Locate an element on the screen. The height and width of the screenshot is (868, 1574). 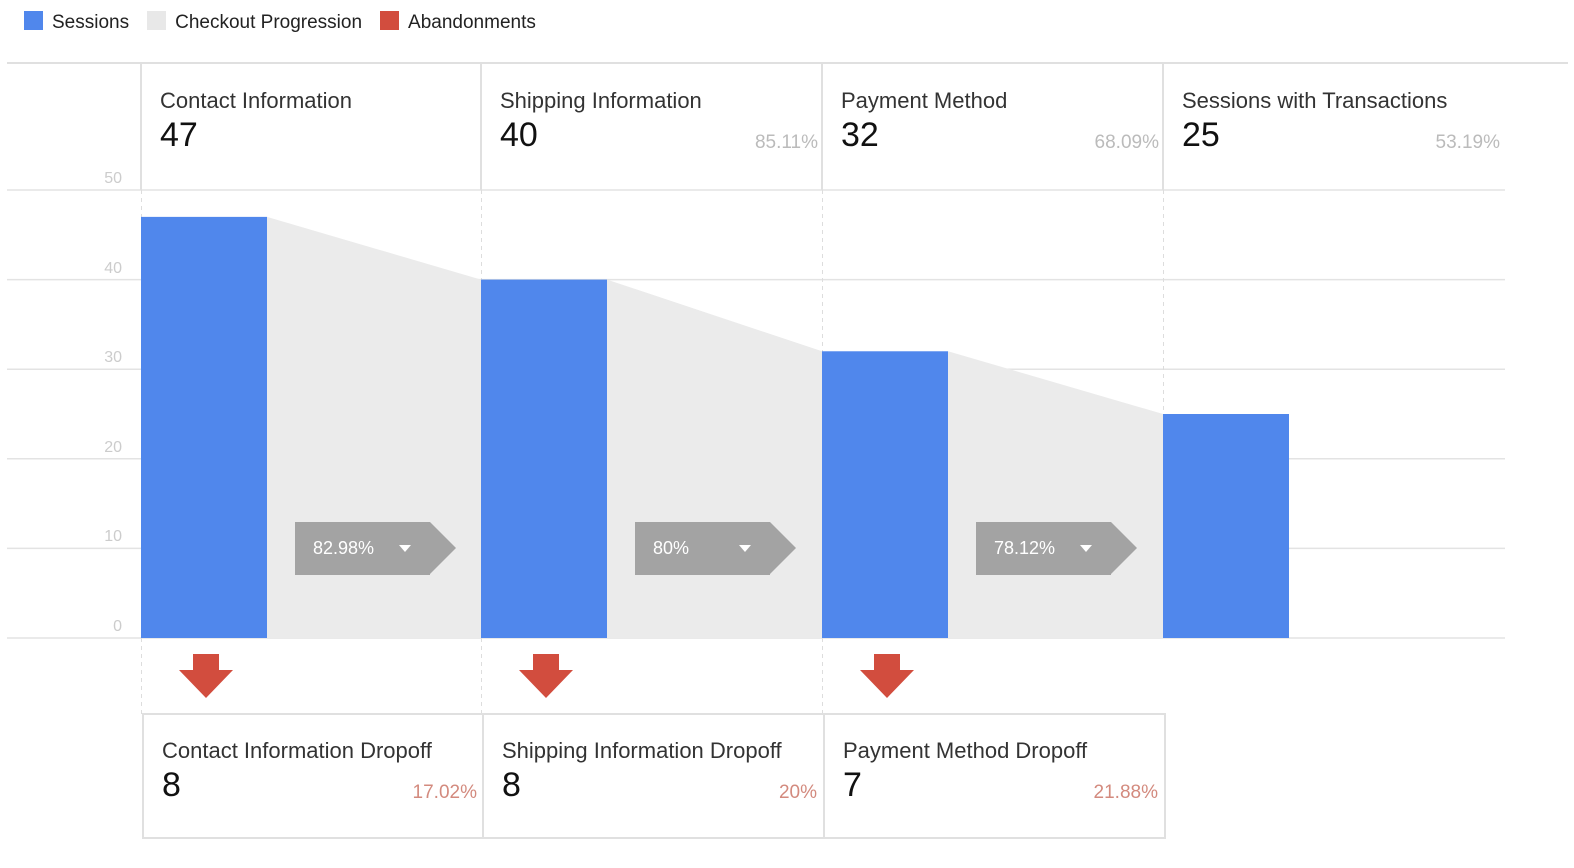
step-value: 40 is located at coordinates (519, 135).